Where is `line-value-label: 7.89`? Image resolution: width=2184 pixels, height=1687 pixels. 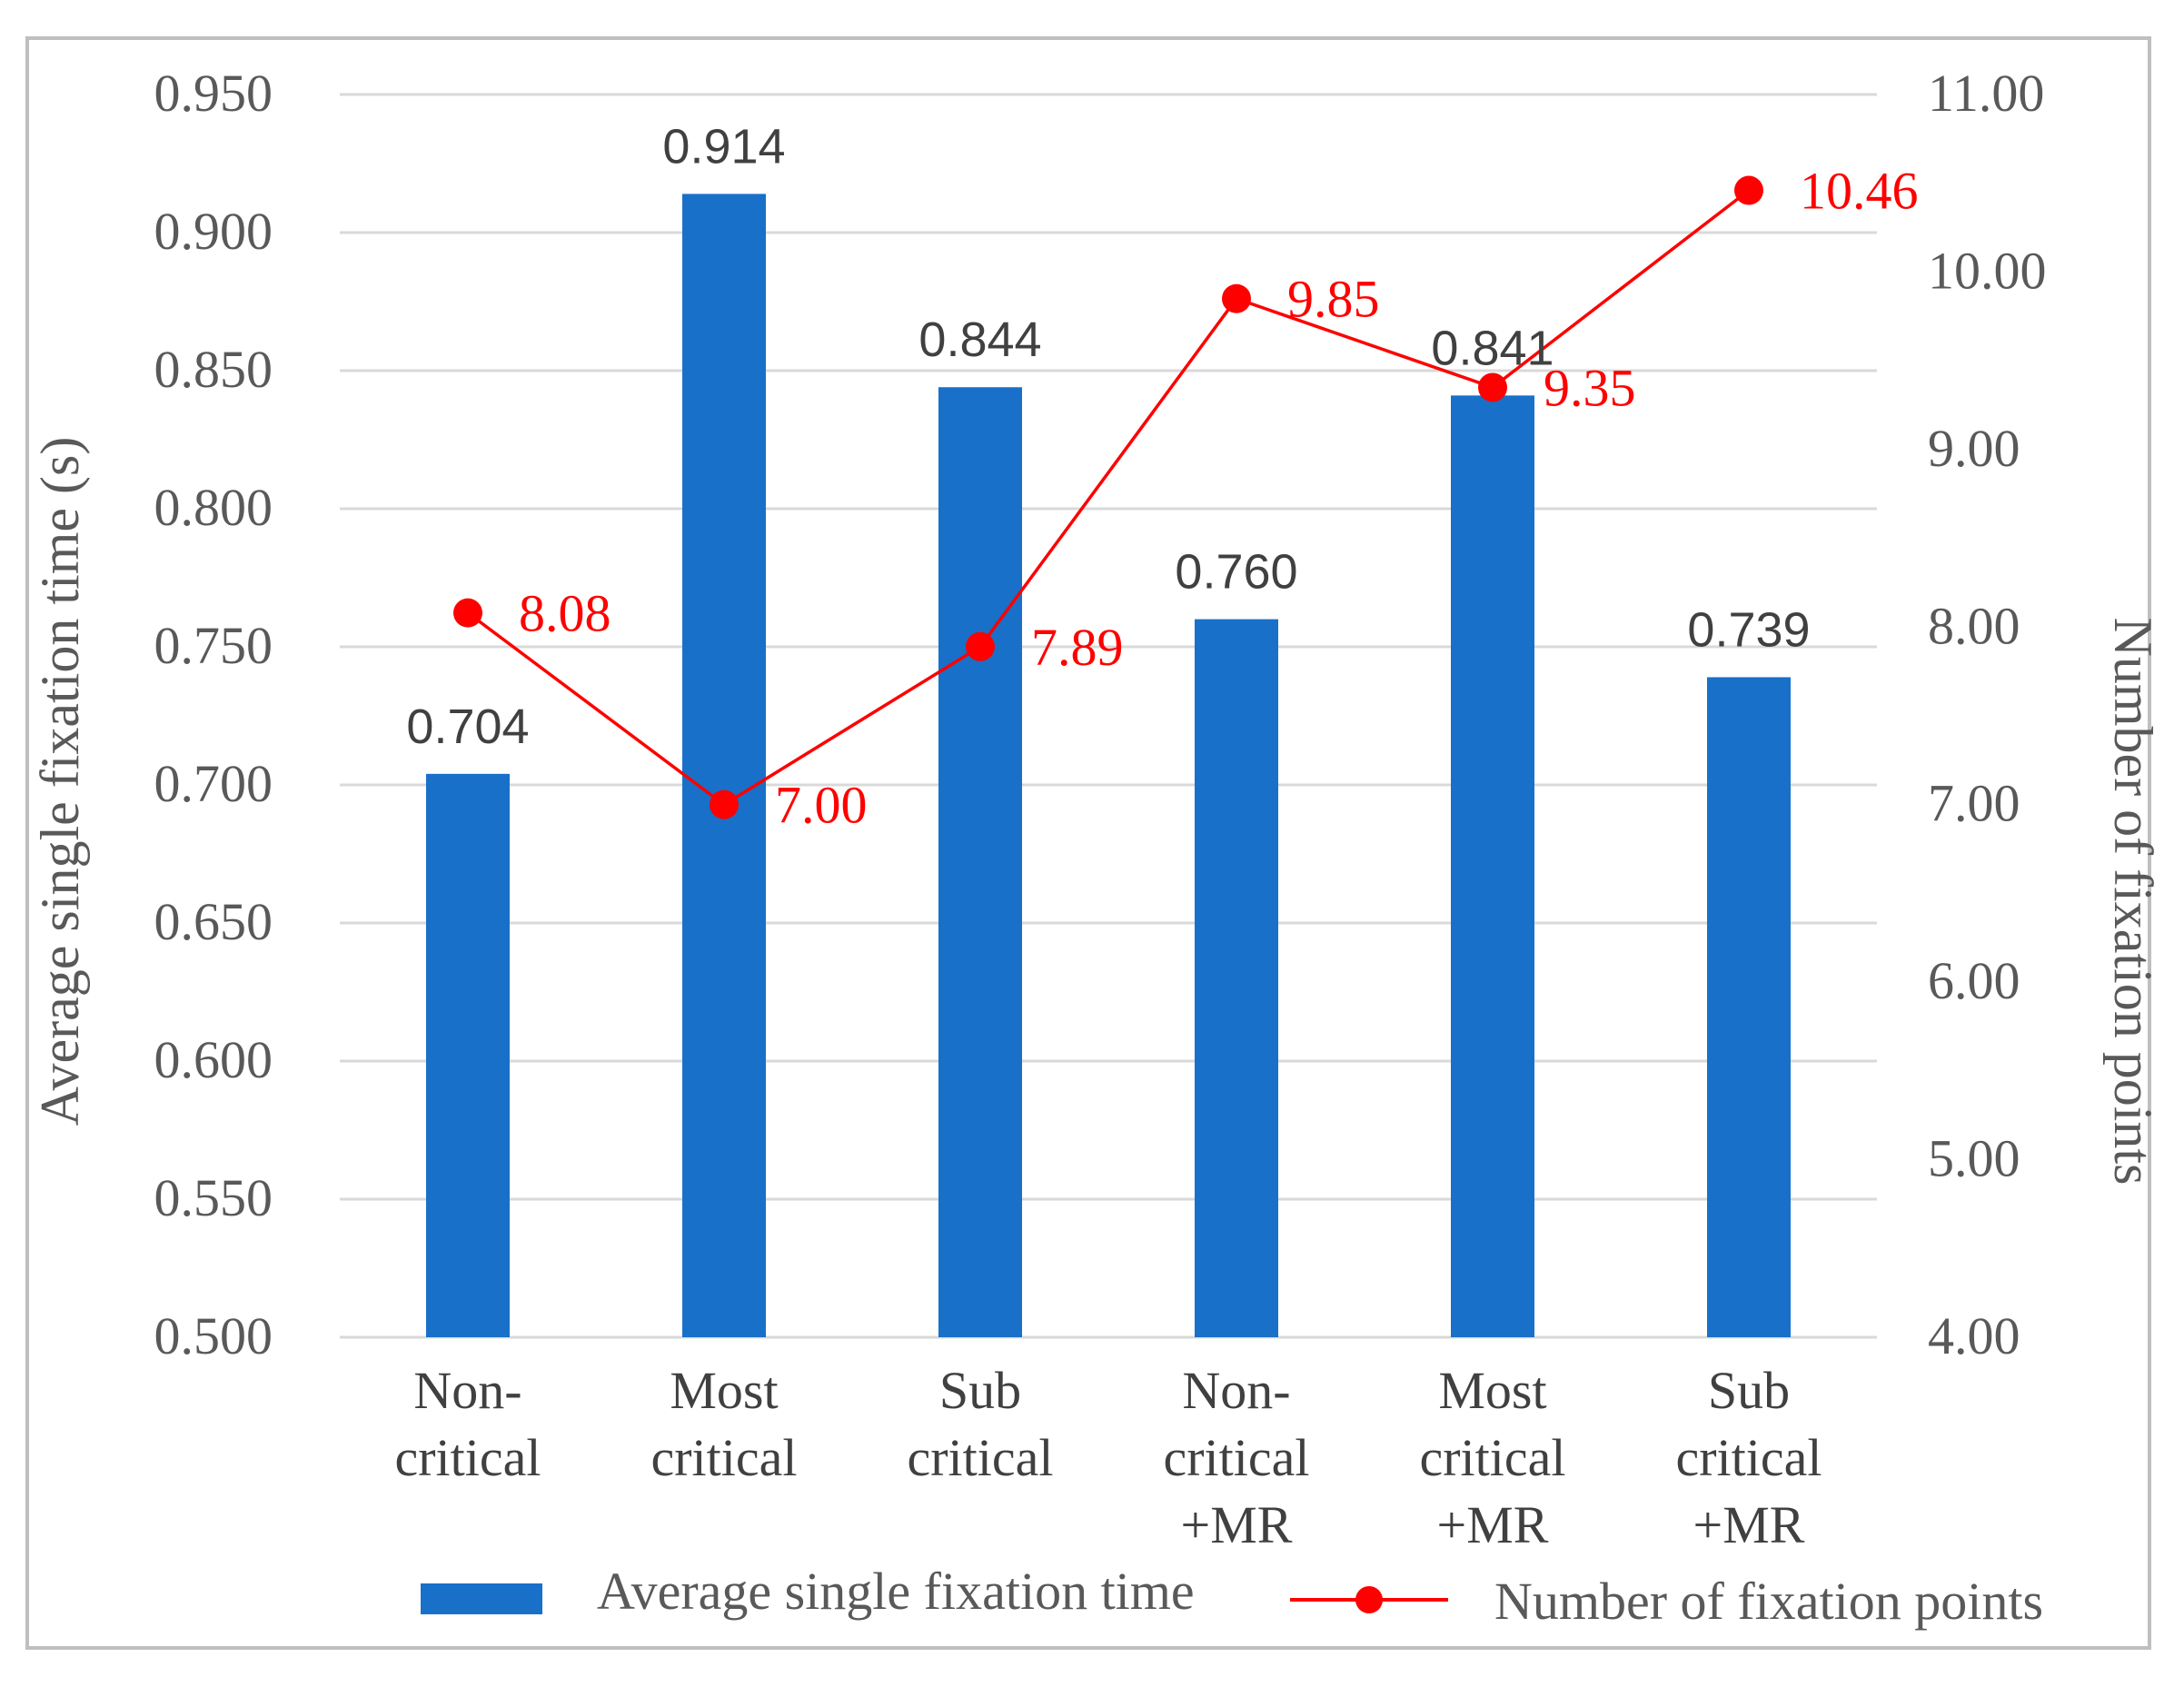 line-value-label: 7.89 is located at coordinates (1077, 648).